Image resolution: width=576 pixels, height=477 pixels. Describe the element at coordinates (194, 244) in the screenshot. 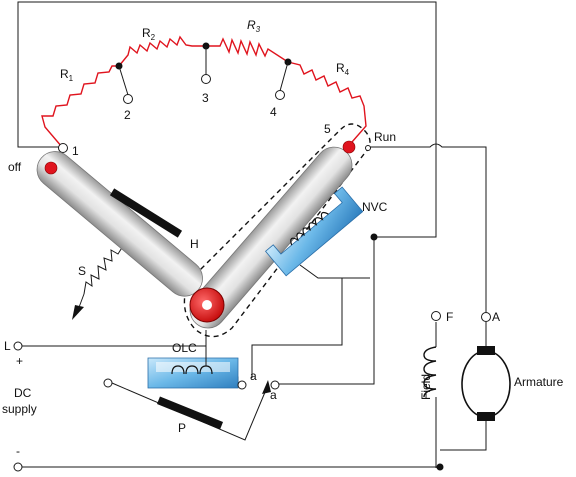

I see `handle-label: H` at that location.